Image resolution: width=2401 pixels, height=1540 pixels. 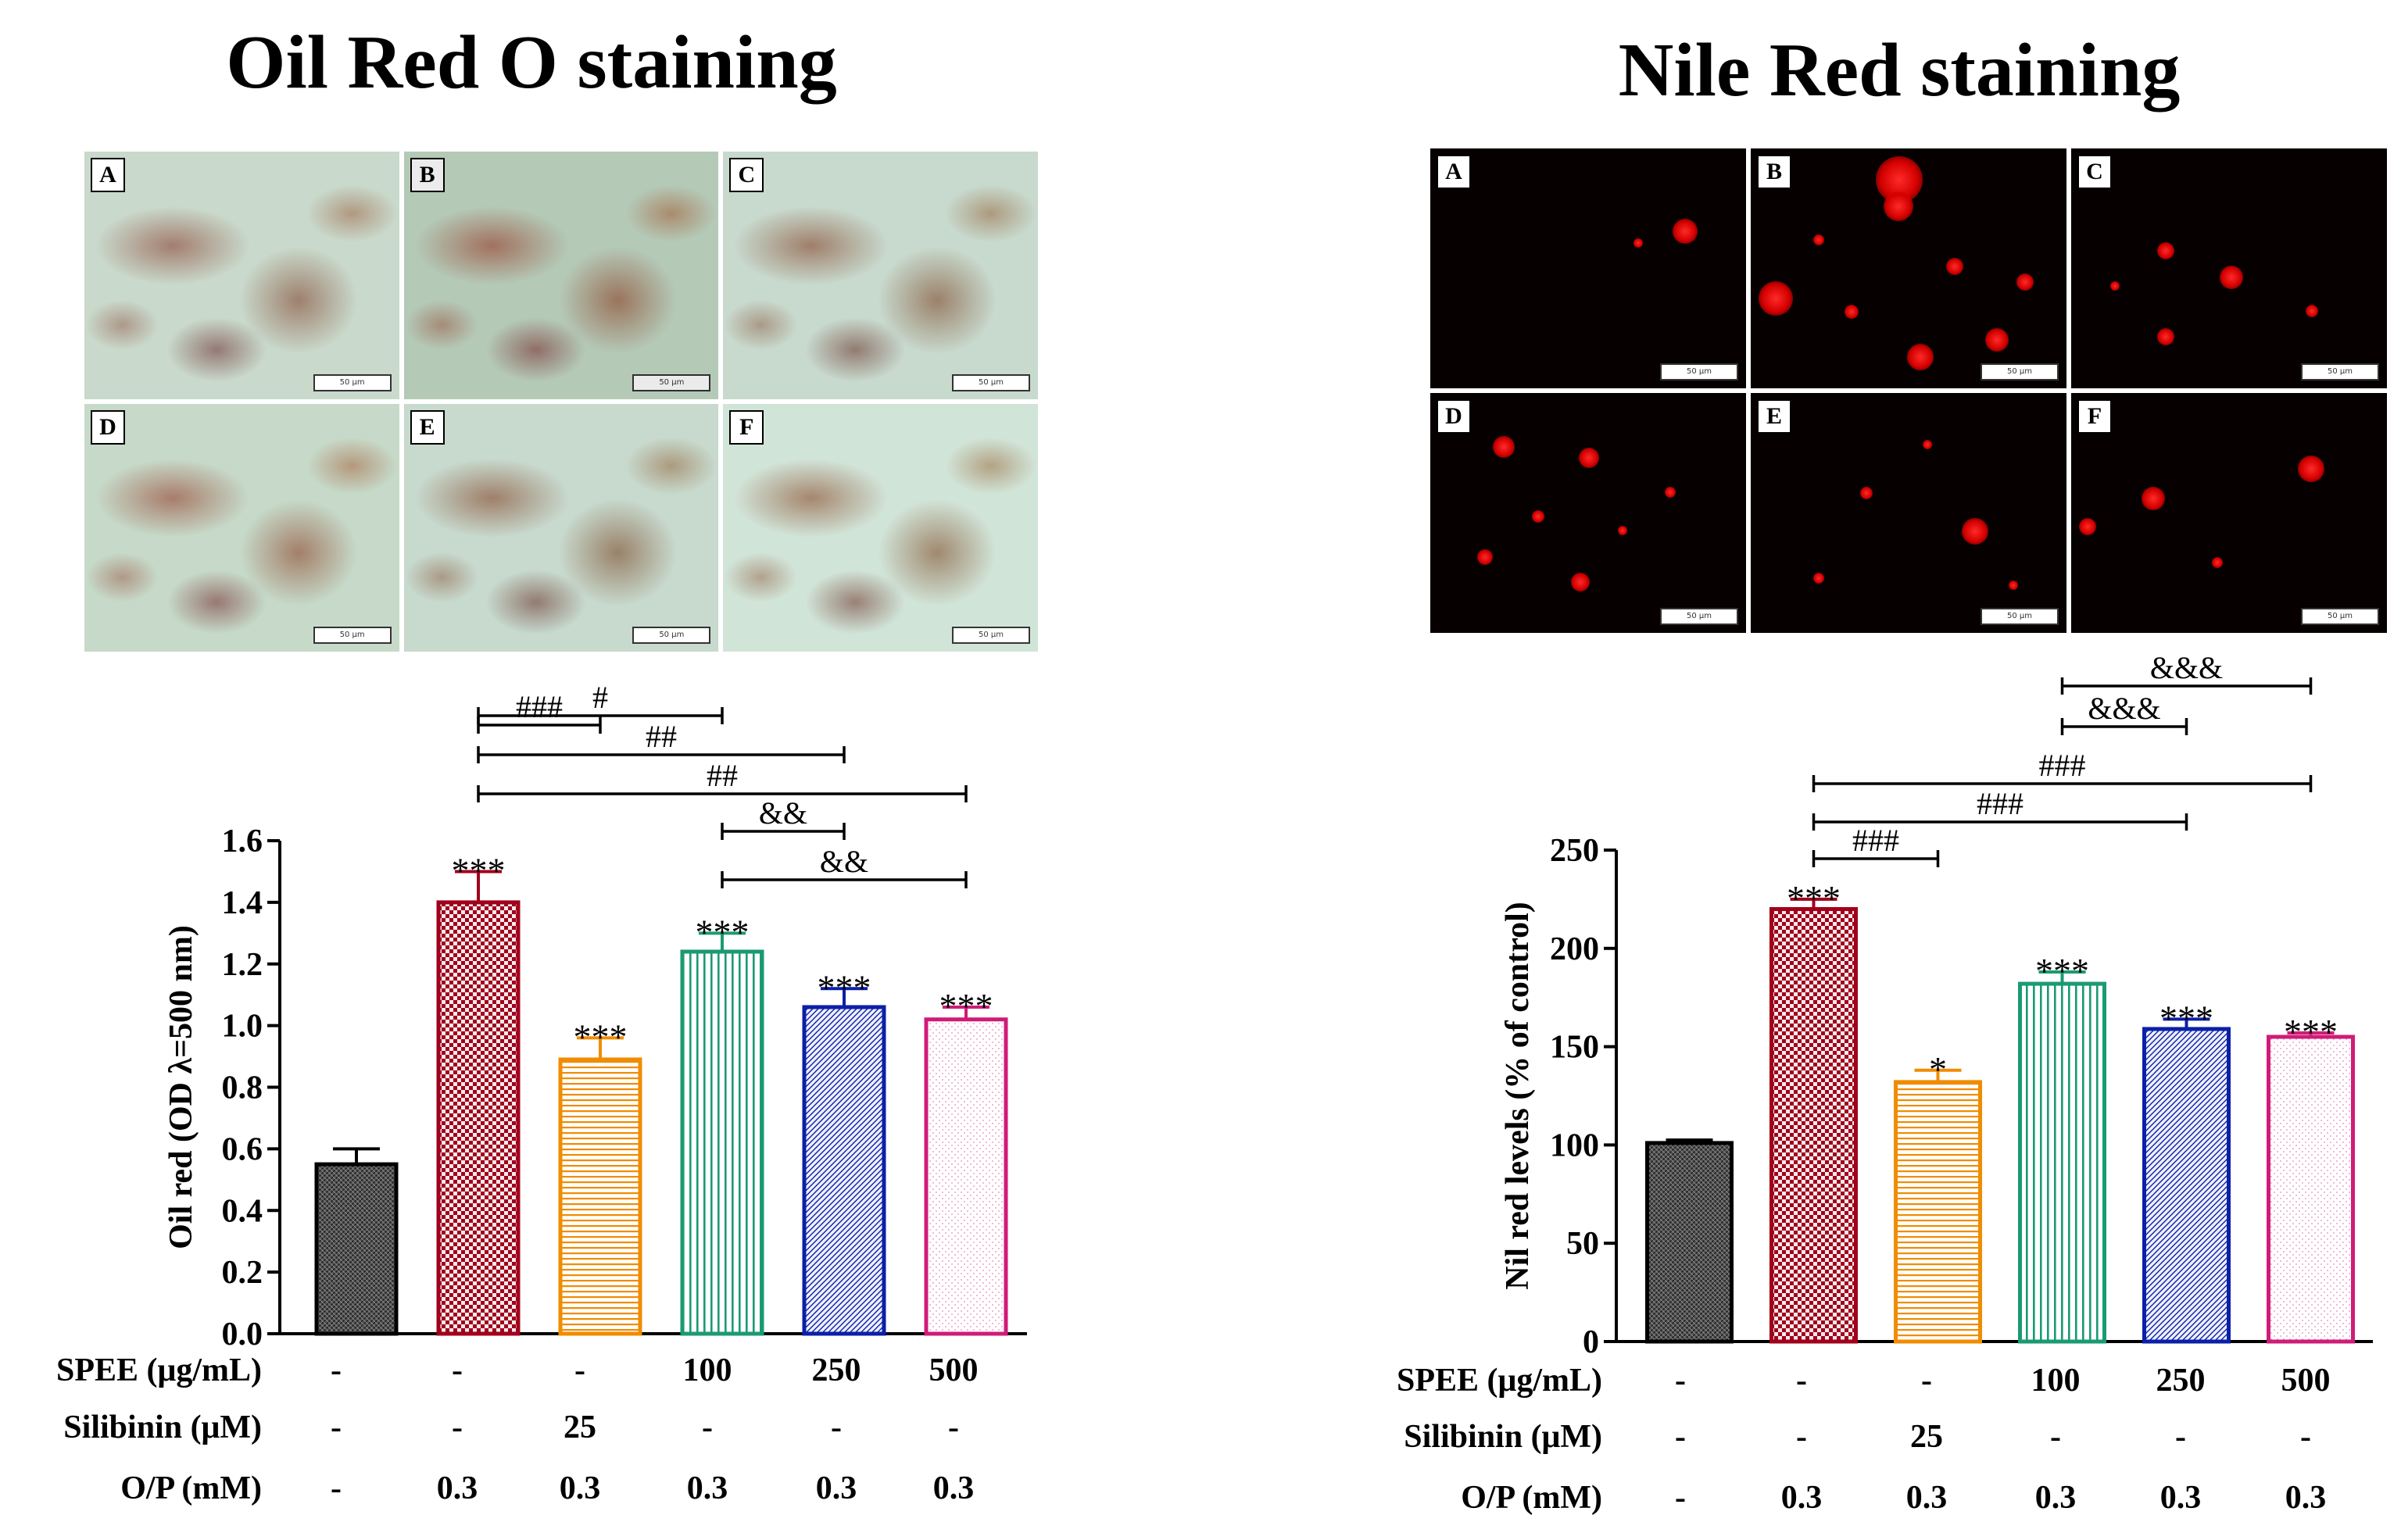 What do you see at coordinates (532, 62) in the screenshot?
I see `oil-red-o-title: Oil Red O staining` at bounding box center [532, 62].